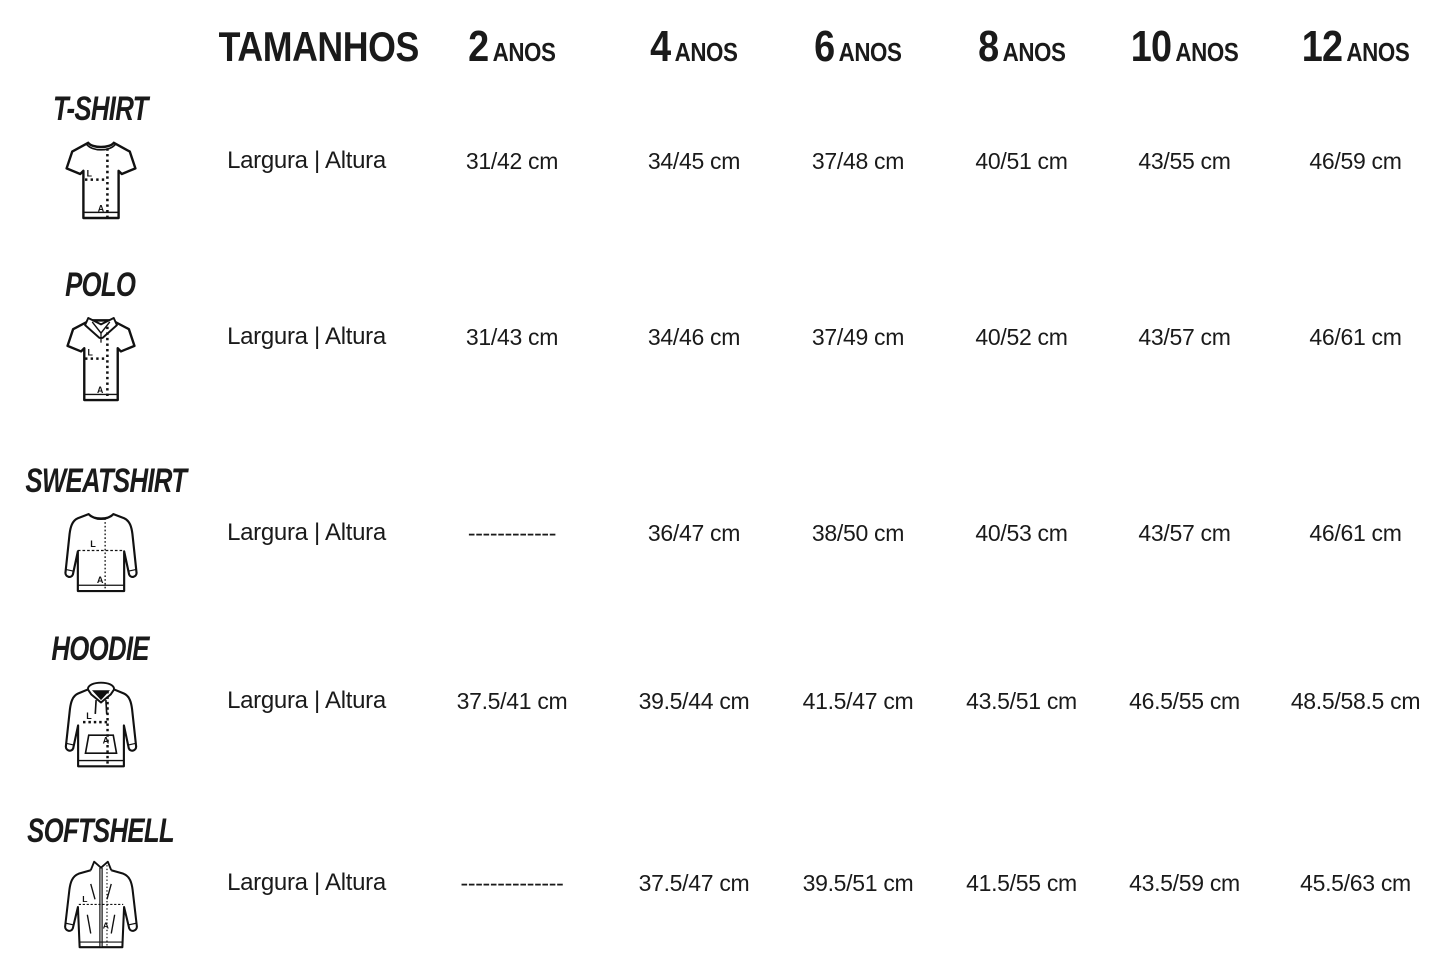  What do you see at coordinates (1021, 337) in the screenshot?
I see `cell-value: 40/52 cm` at bounding box center [1021, 337].